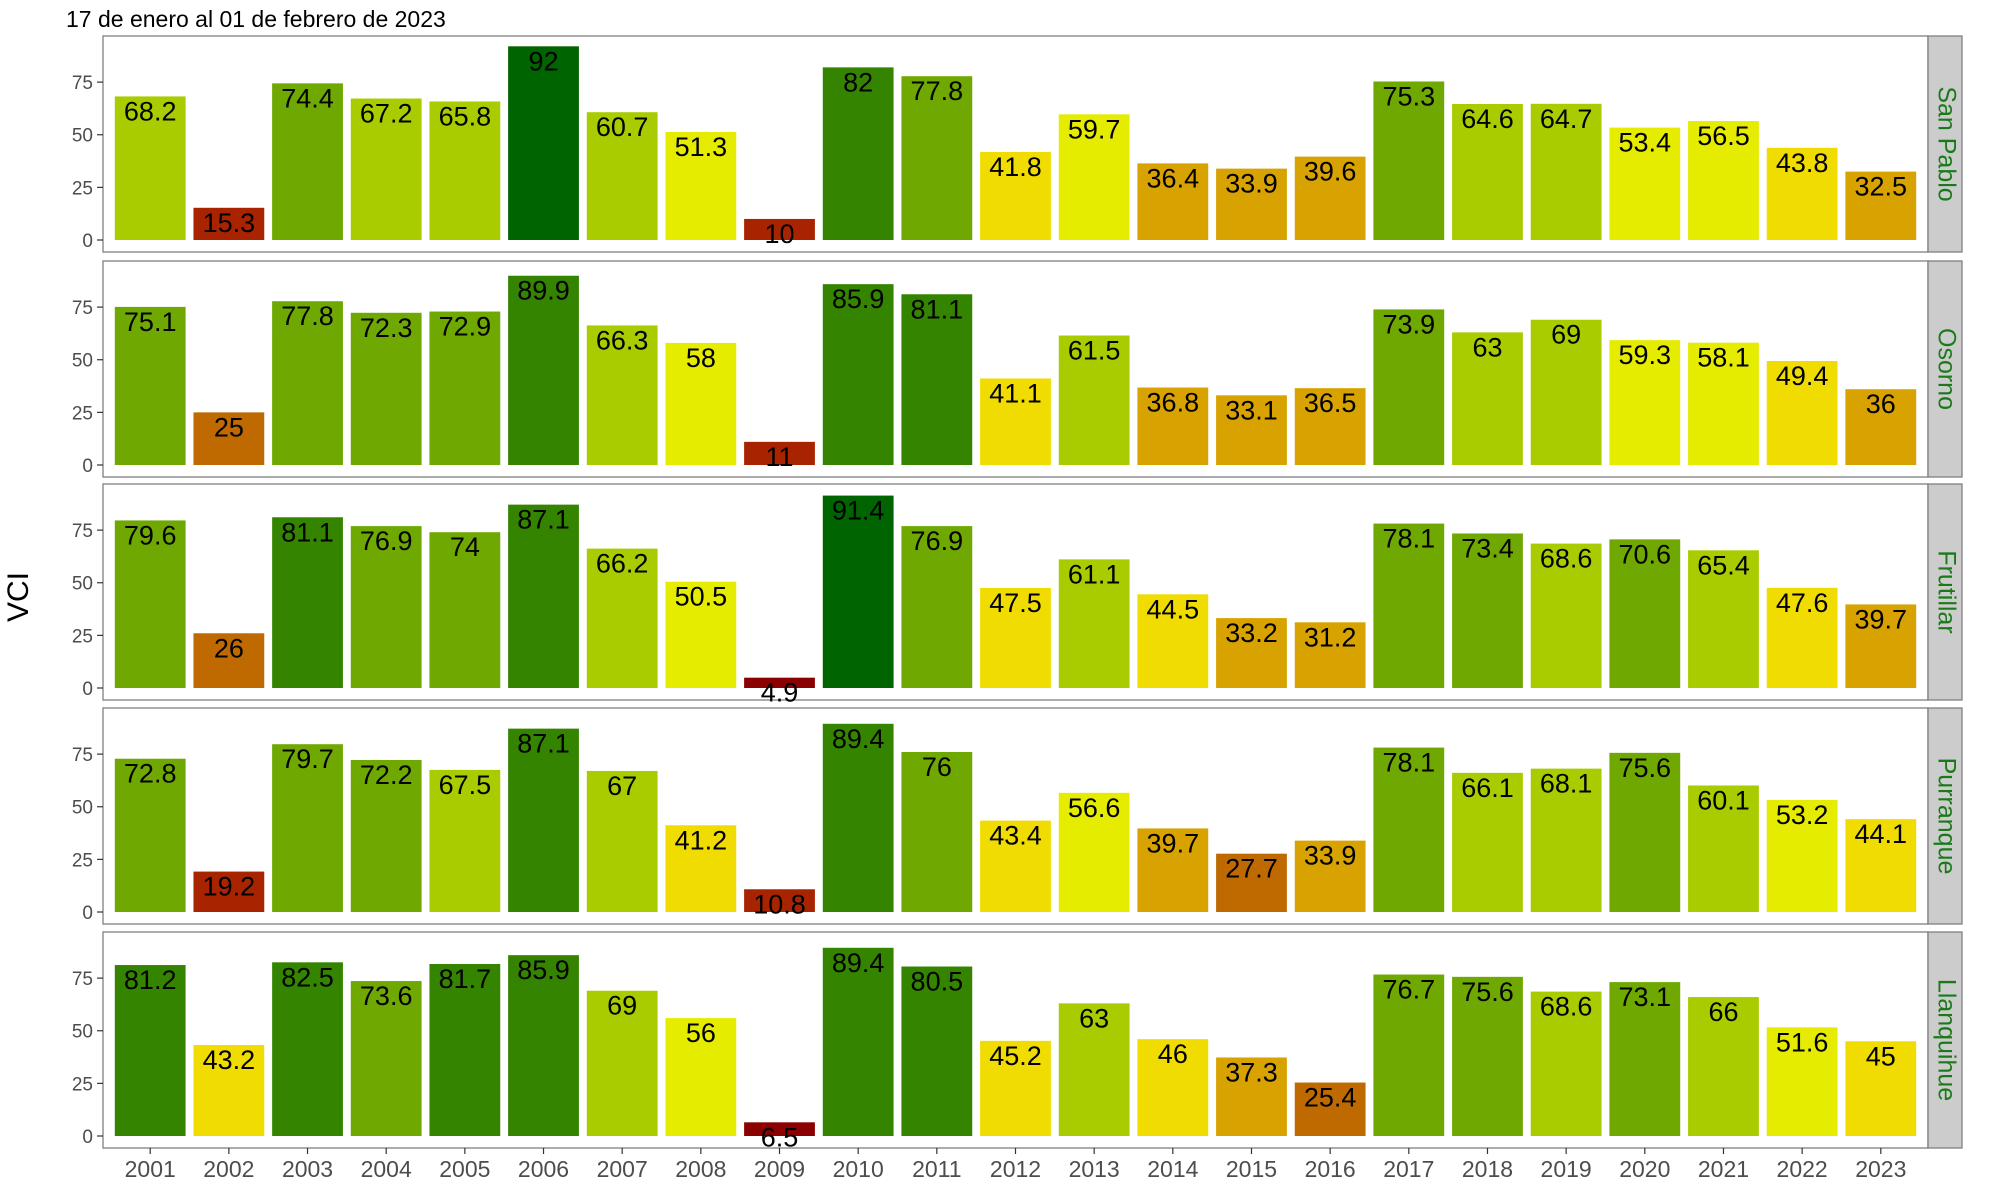  What do you see at coordinates (1880, 1169) in the screenshot?
I see `x-tick-label: 2023` at bounding box center [1880, 1169].